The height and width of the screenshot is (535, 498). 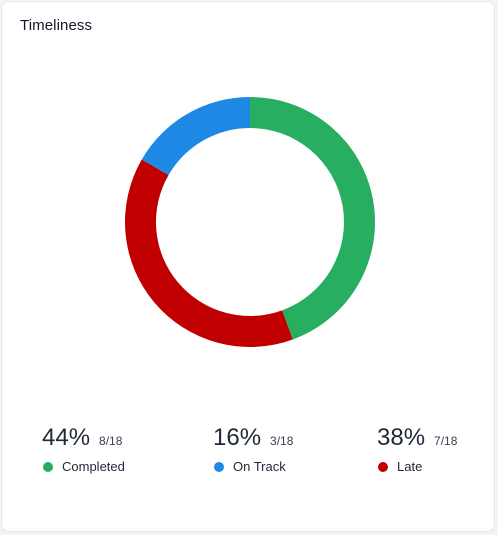 What do you see at coordinates (93, 466) in the screenshot?
I see `completed-label: Completed` at bounding box center [93, 466].